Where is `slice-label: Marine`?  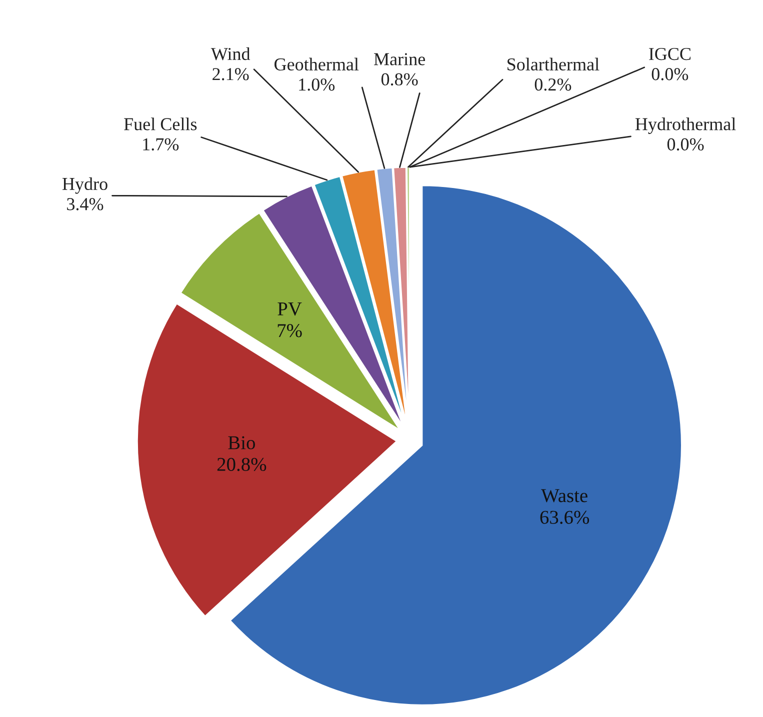 slice-label: Marine is located at coordinates (400, 59).